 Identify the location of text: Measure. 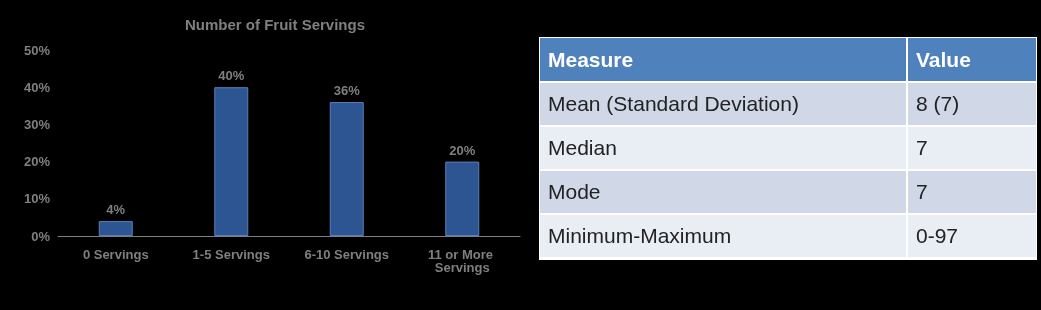
(723, 60).